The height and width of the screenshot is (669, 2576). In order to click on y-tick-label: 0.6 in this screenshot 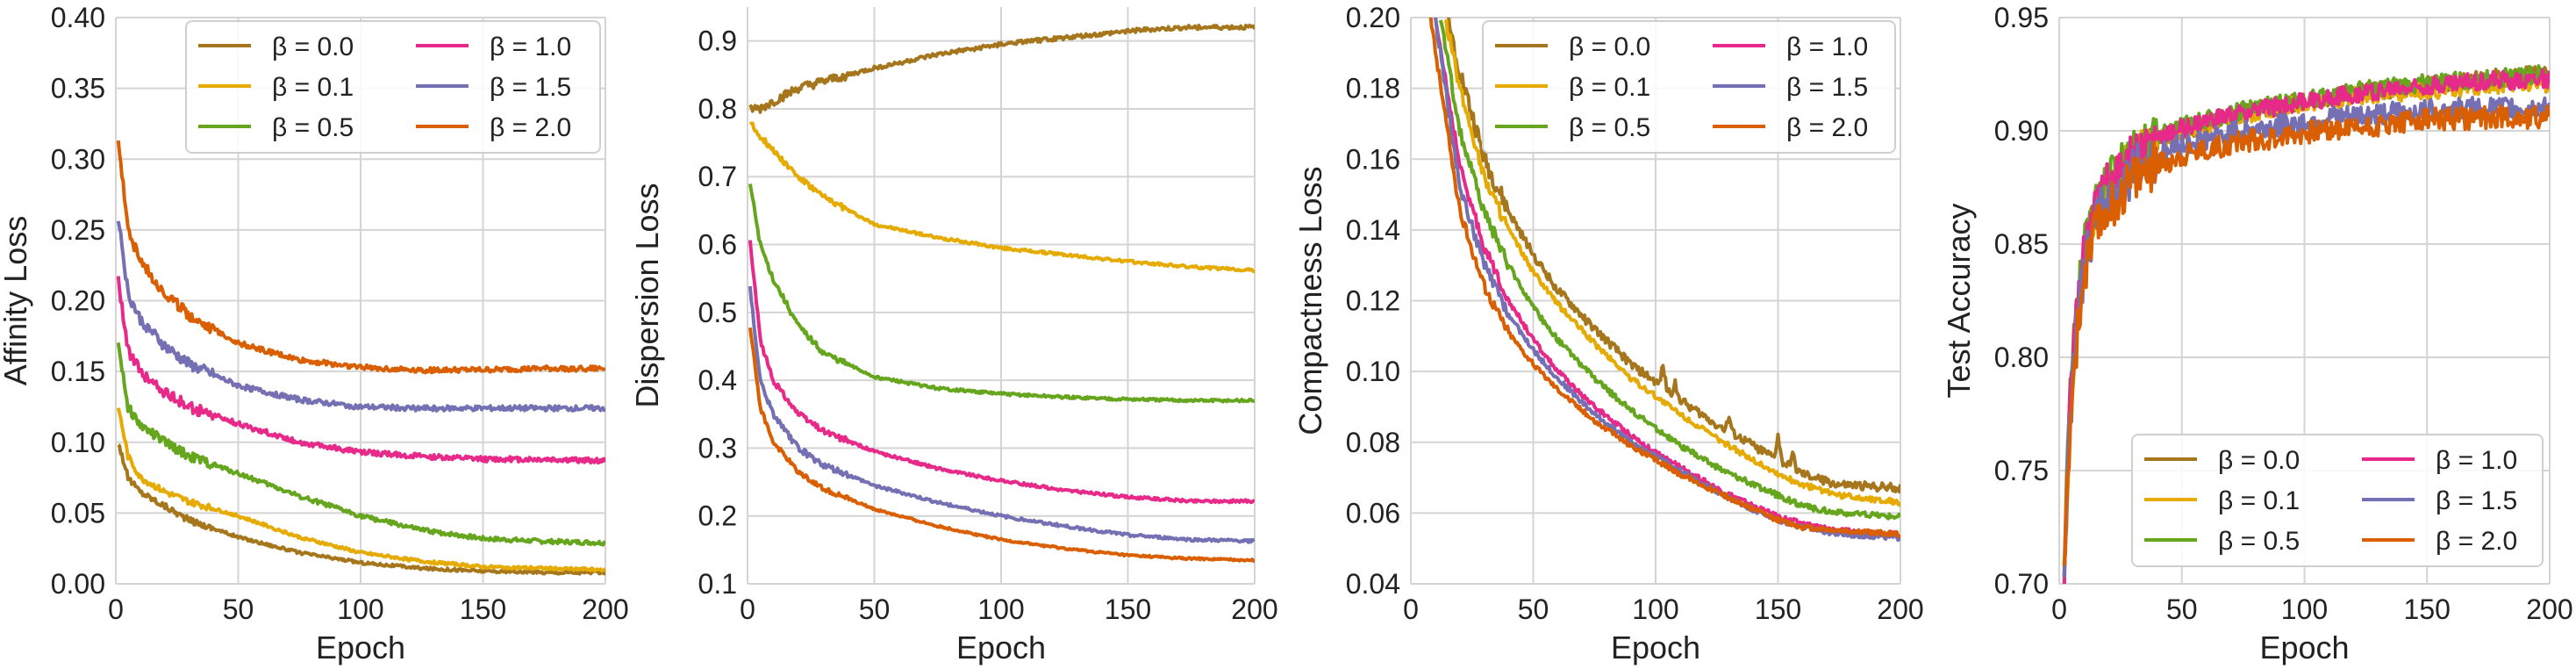, I will do `click(717, 245)`.